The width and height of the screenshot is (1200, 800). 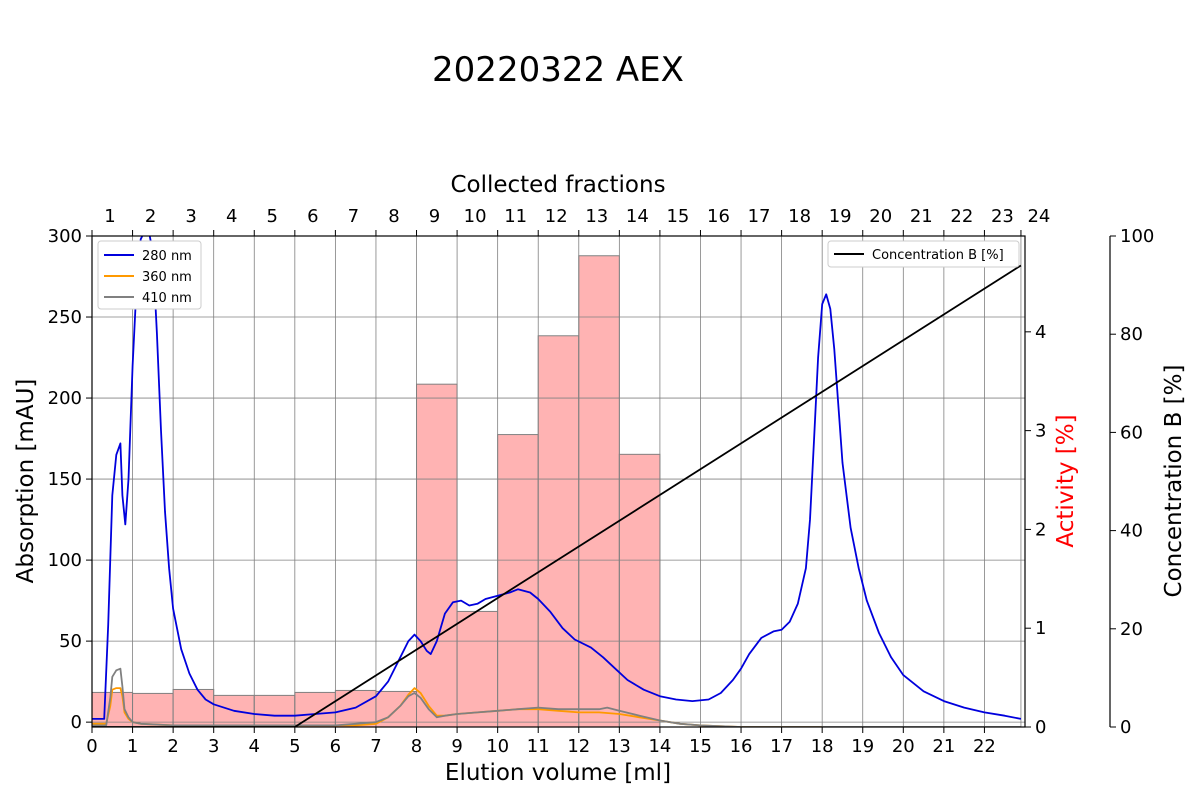 What do you see at coordinates (190, 216) in the screenshot?
I see `top-tick-label: 3` at bounding box center [190, 216].